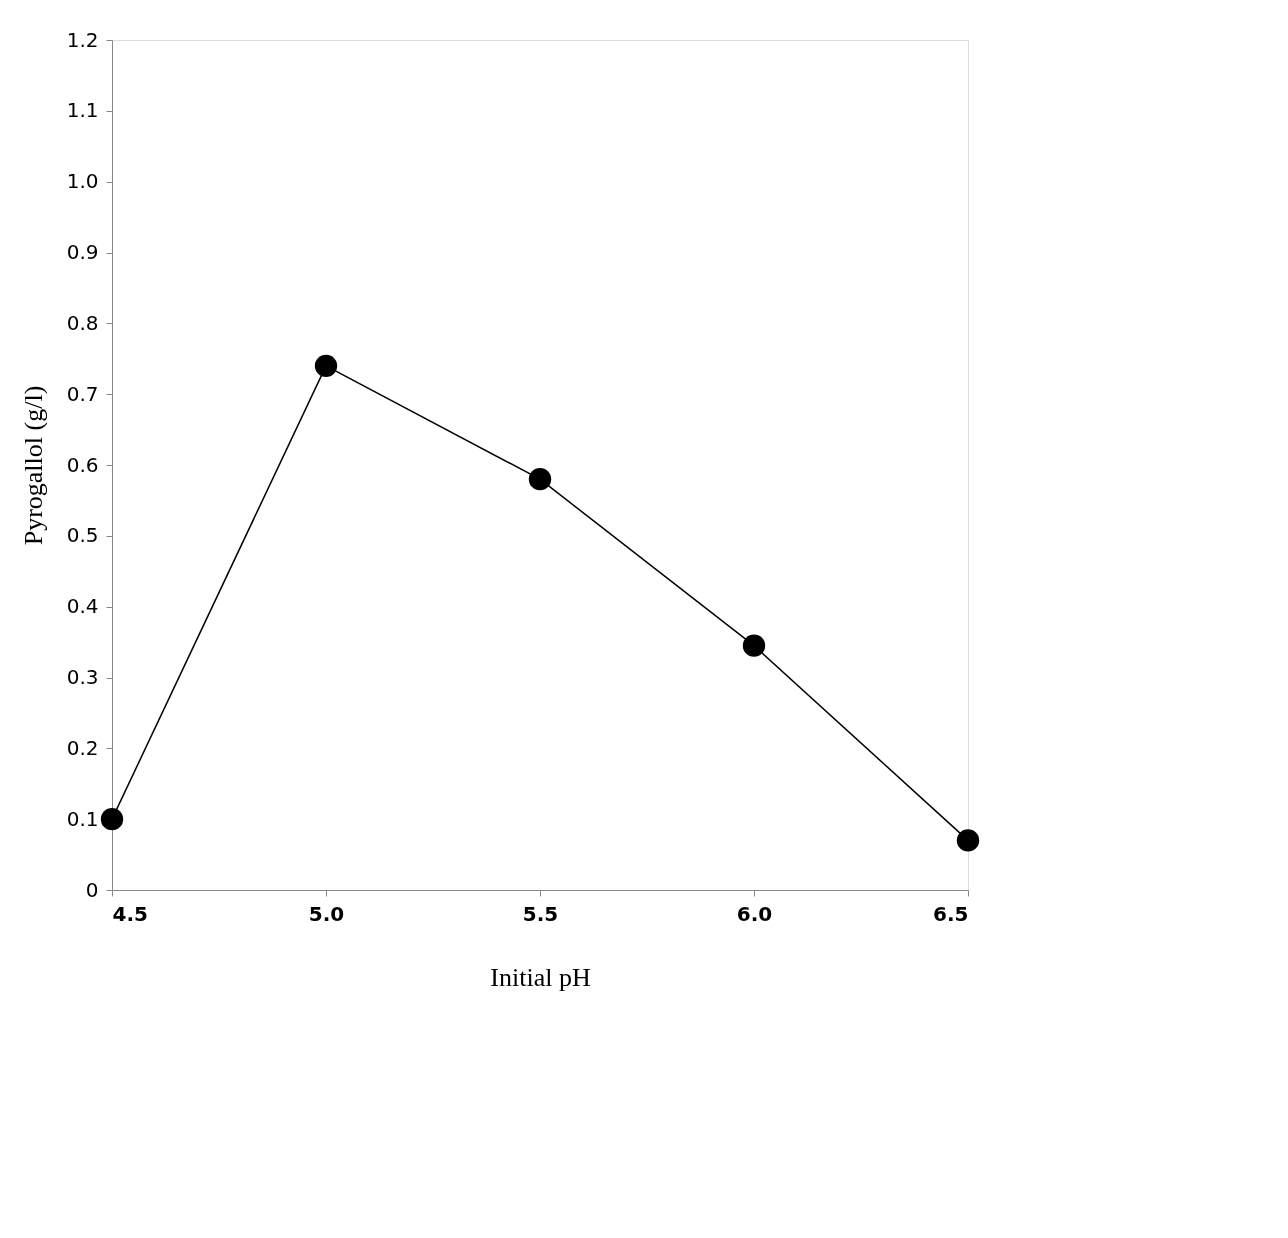 The image size is (1288, 1238). What do you see at coordinates (82, 464) in the screenshot?
I see `y-tick-label: 0.6` at bounding box center [82, 464].